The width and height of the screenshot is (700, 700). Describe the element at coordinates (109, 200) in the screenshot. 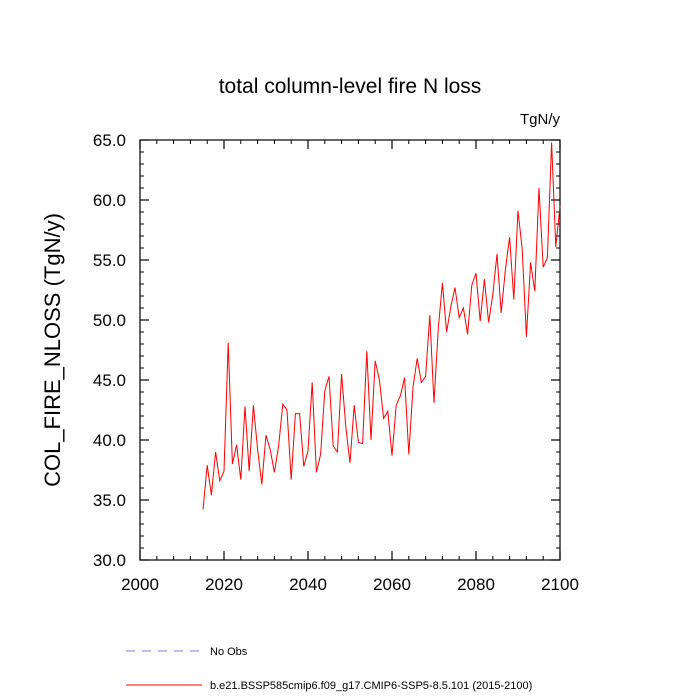

I see `y-tick-label: 60.0` at that location.